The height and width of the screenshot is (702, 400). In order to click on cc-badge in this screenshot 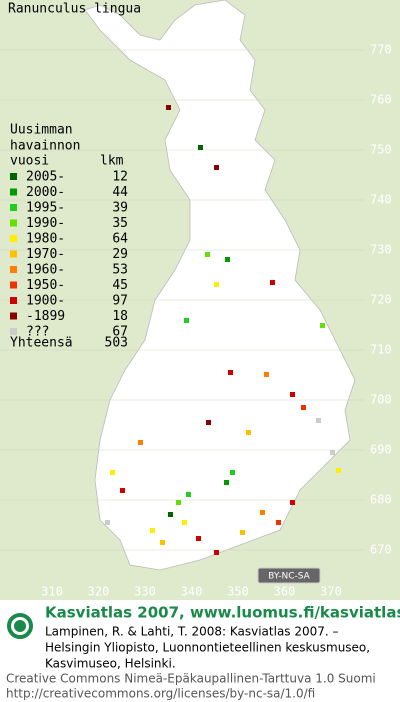, I will do `click(289, 575)`.